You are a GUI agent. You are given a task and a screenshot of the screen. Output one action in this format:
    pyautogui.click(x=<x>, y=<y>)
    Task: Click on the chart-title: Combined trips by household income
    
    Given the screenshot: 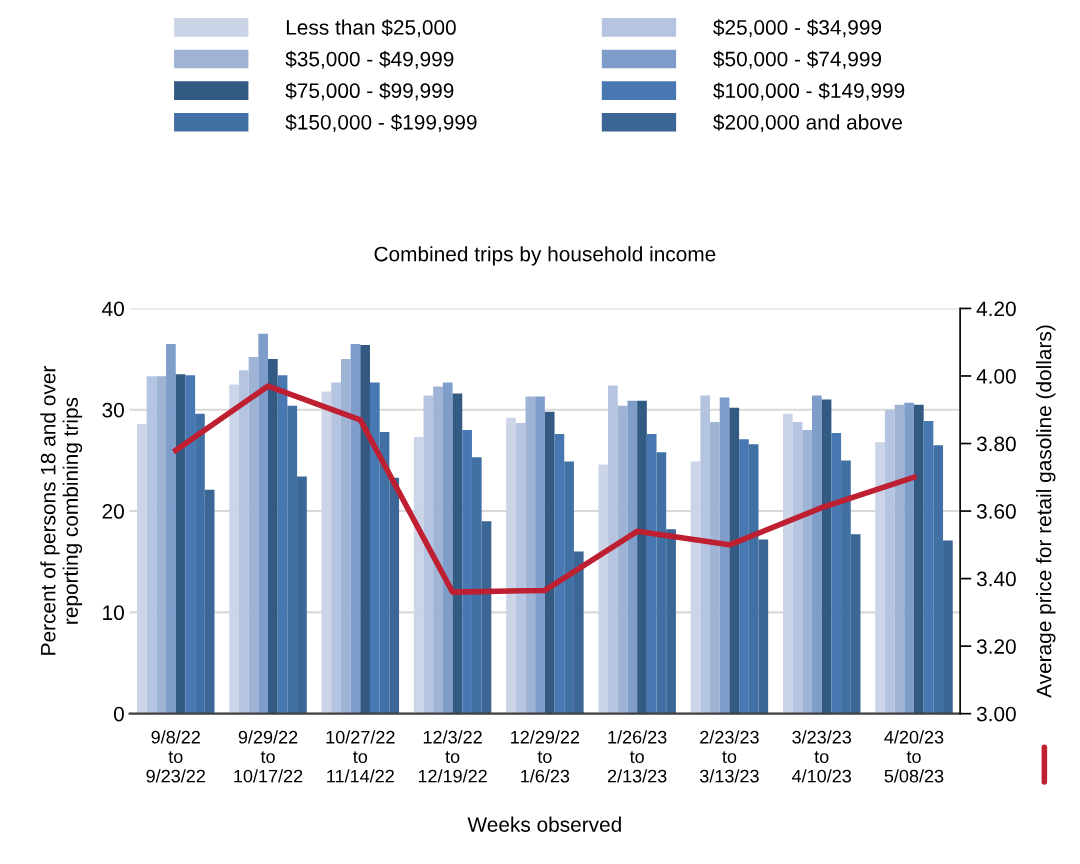 What is the action you would take?
    pyautogui.click(x=545, y=256)
    